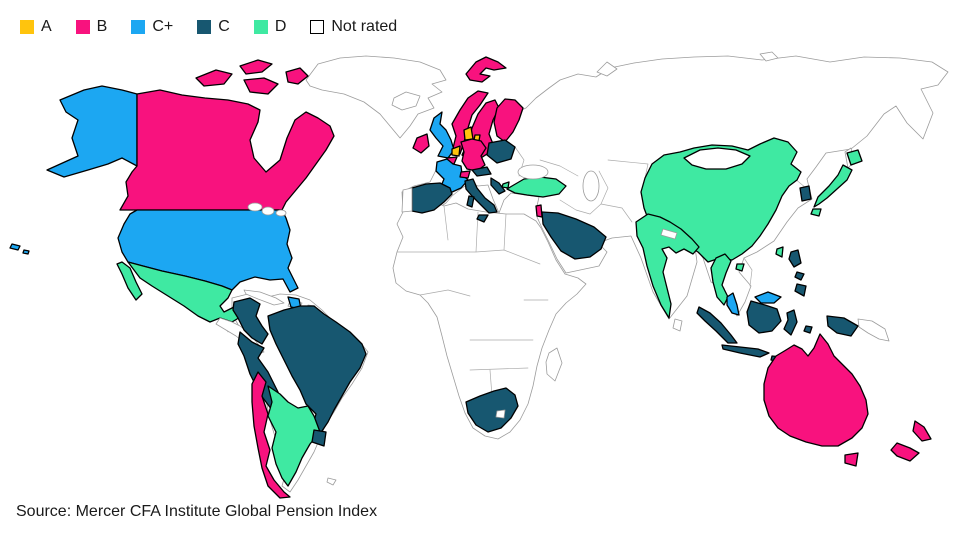 The image size is (956, 544). Describe the element at coordinates (91, 27) in the screenshot. I see `legend-item-b: B` at that location.